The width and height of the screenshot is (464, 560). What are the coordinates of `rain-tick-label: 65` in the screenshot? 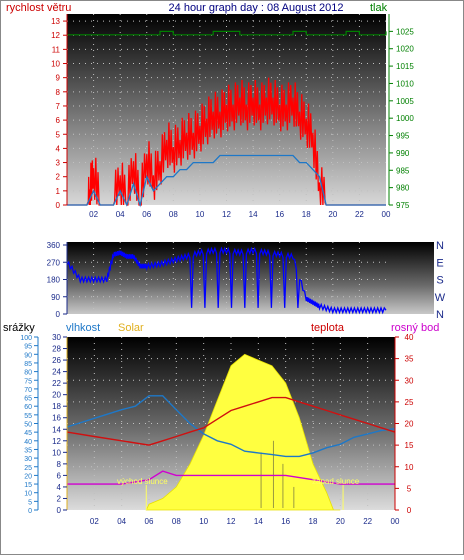 It's located at (28, 399).